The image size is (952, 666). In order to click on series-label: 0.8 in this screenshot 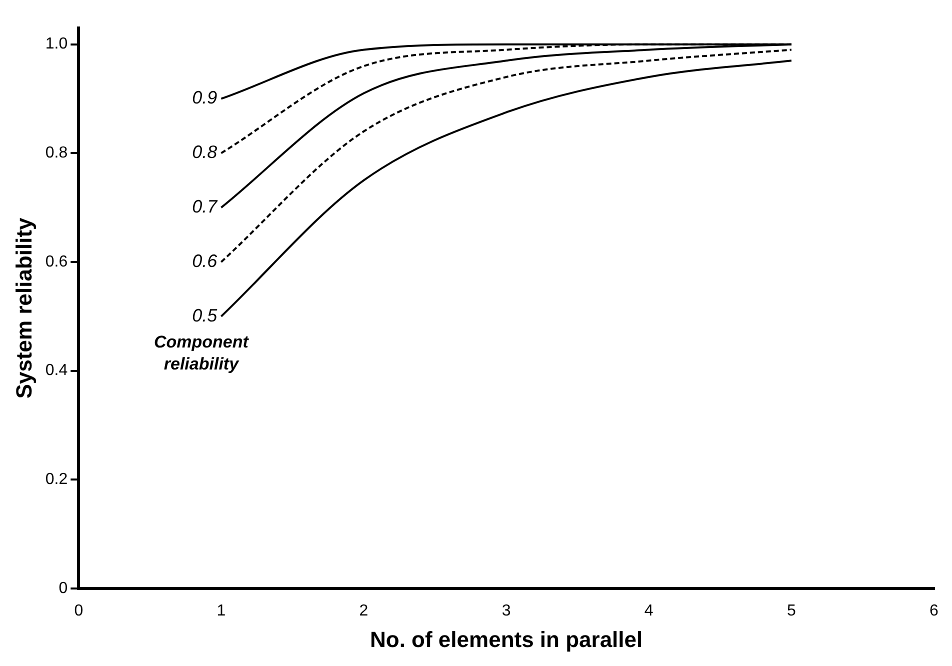, I will do `click(205, 152)`.